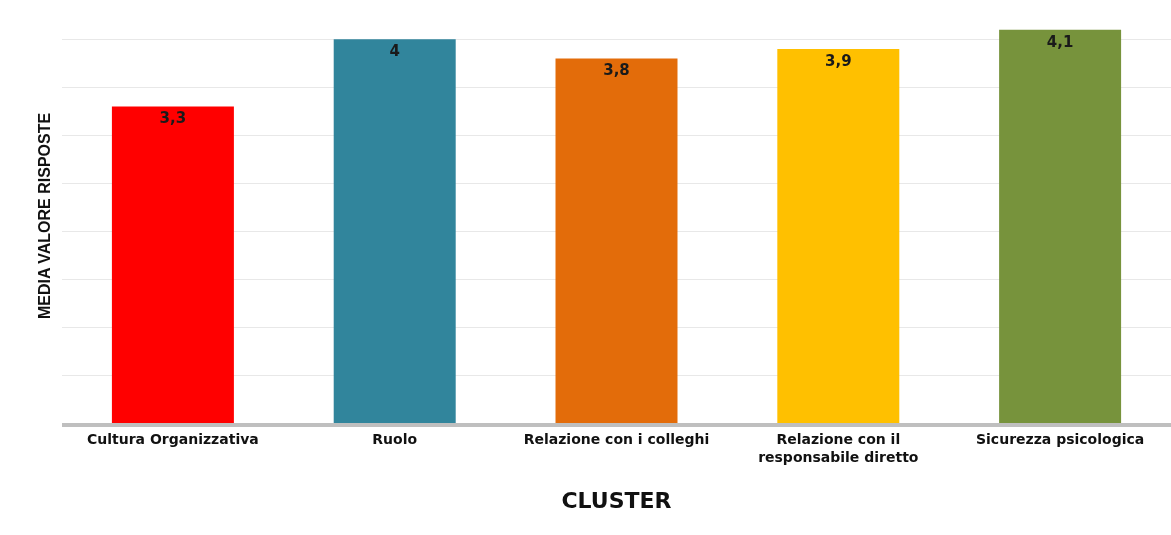  What do you see at coordinates (616, 501) in the screenshot?
I see `x-axis-title: CLUSTER` at bounding box center [616, 501].